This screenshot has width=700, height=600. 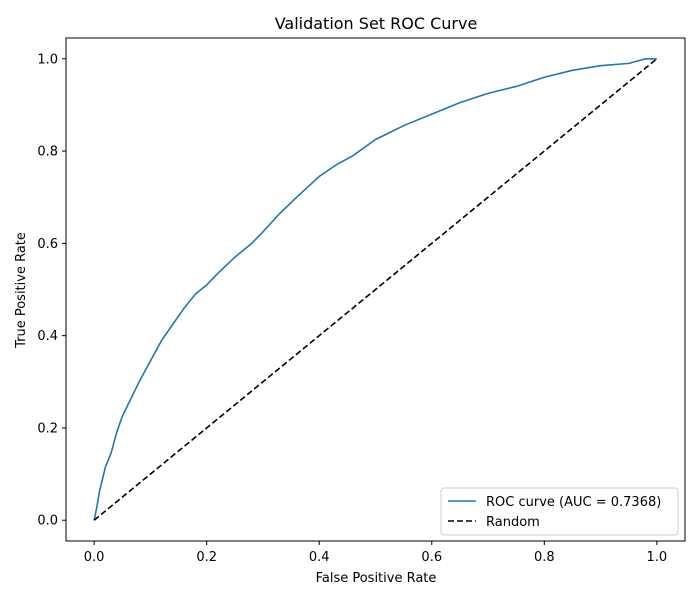 I want to click on x-axis-ticks: 0.0 0.2 0.4 0.6 0.8 1.0, so click(x=375, y=553).